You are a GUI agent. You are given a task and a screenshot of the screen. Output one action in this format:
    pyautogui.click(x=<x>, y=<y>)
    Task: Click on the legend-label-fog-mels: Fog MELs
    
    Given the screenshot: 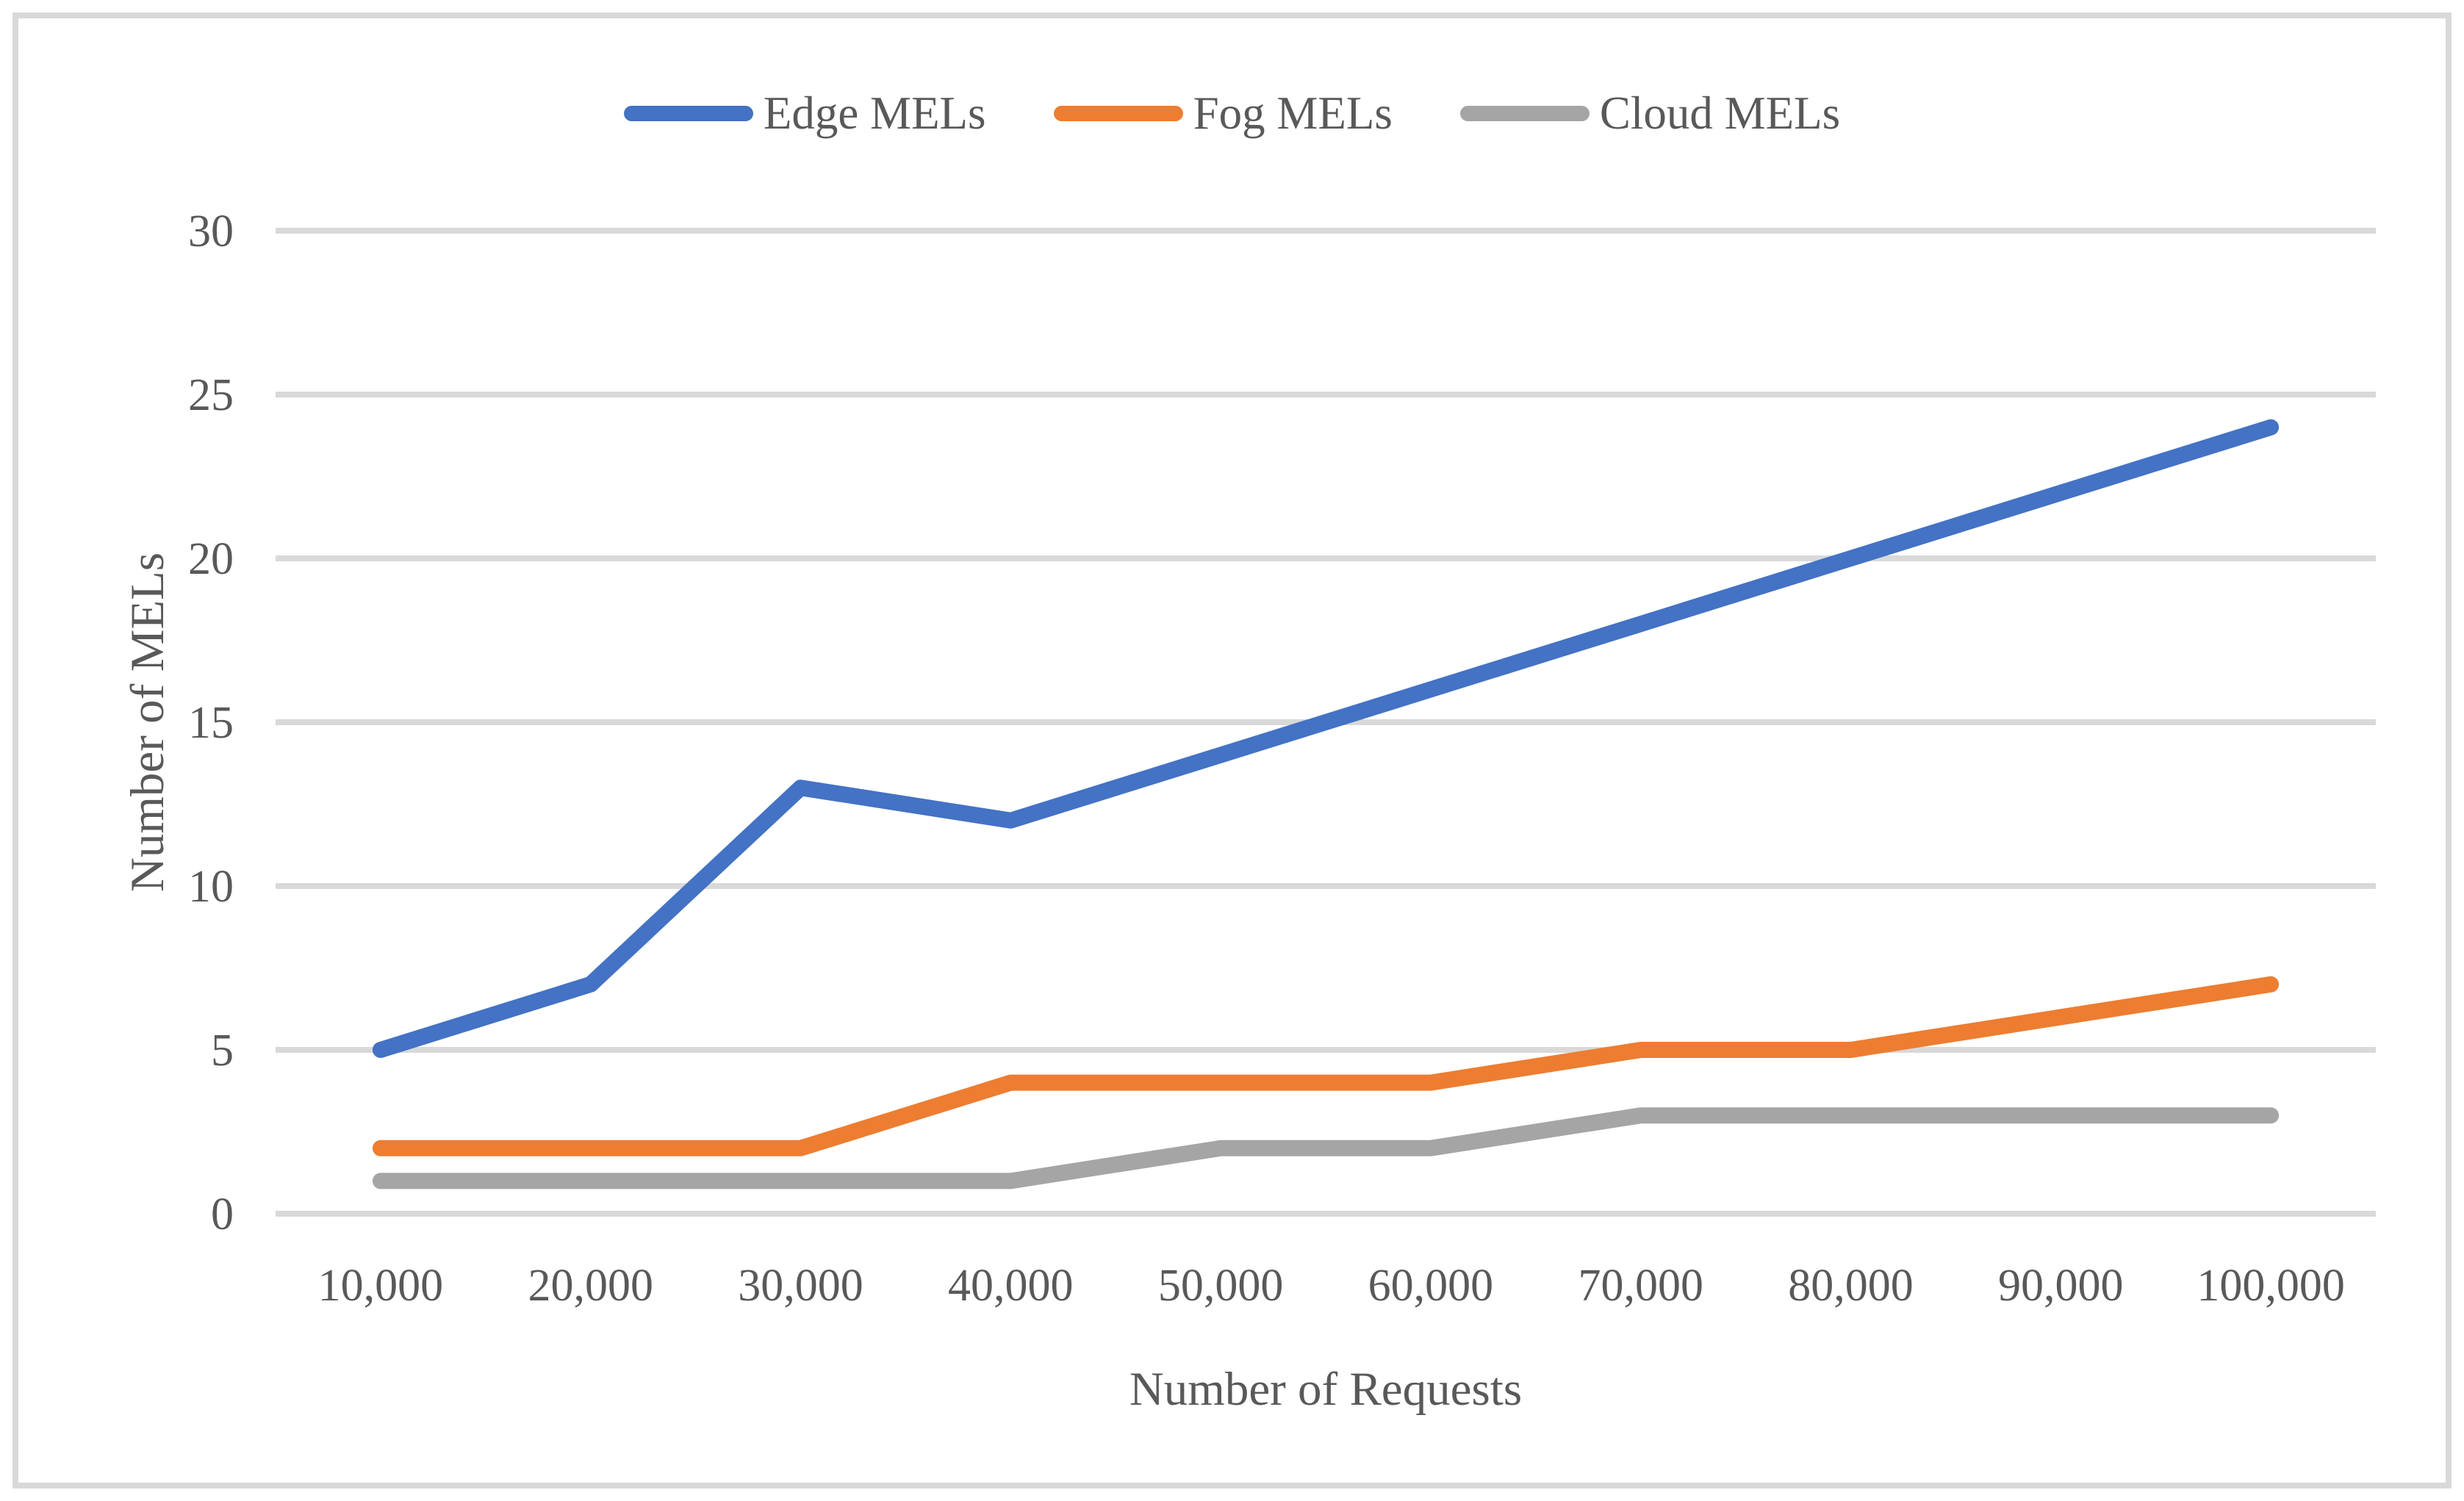 What is the action you would take?
    pyautogui.click(x=1293, y=113)
    